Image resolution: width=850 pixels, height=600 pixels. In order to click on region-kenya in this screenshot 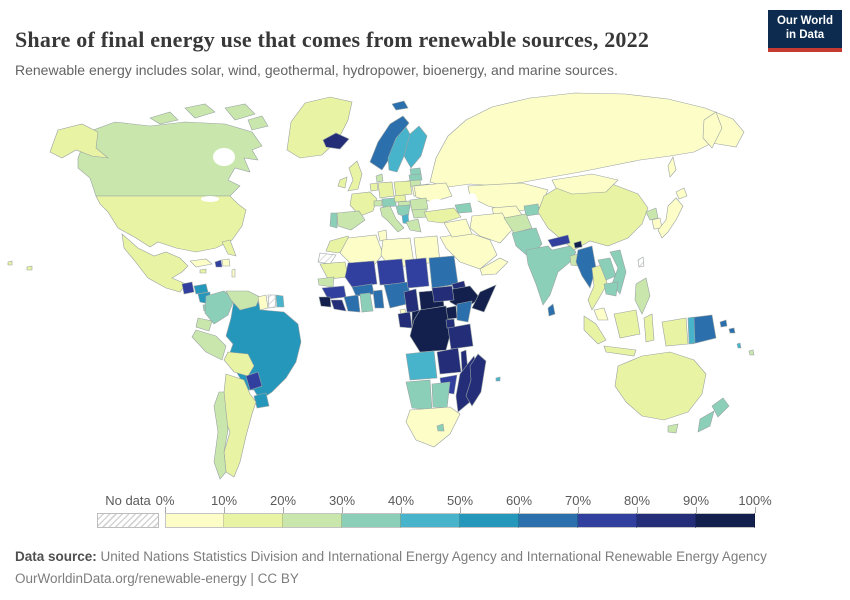, I will do `click(464, 311)`.